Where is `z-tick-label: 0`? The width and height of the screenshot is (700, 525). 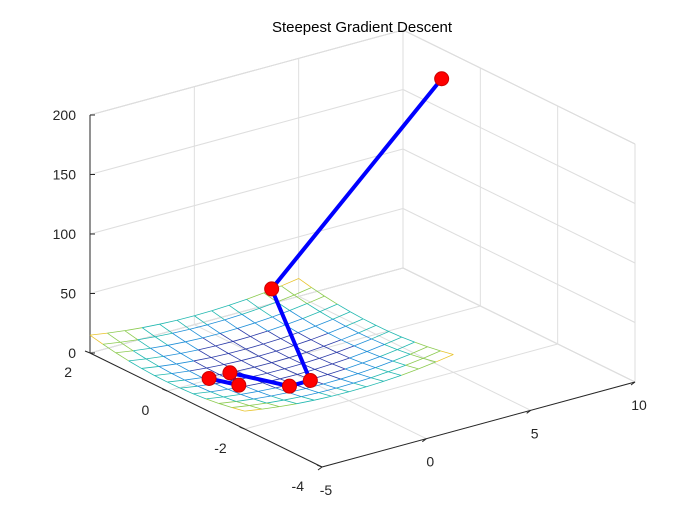 z-tick-label: 0 is located at coordinates (72, 353).